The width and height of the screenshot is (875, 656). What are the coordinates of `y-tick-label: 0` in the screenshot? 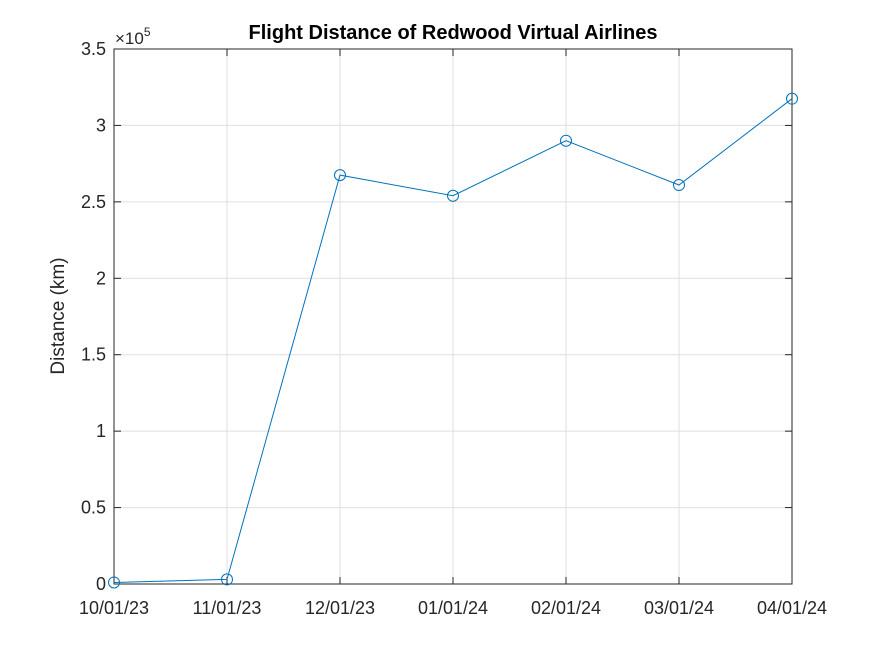 It's located at (101, 584).